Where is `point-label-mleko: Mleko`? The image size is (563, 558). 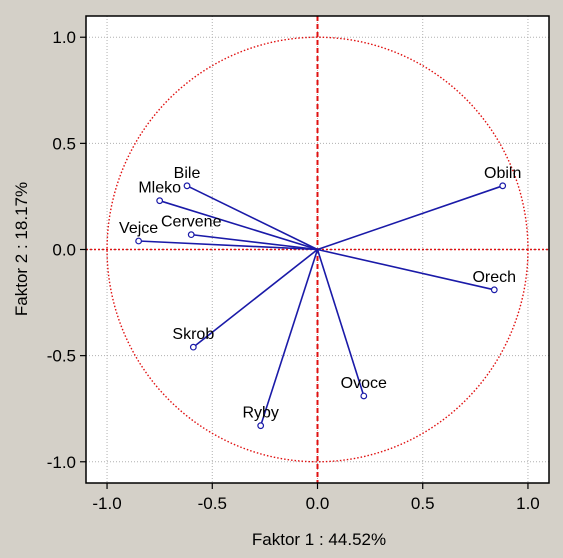
point-label-mleko: Mleko is located at coordinates (159, 188).